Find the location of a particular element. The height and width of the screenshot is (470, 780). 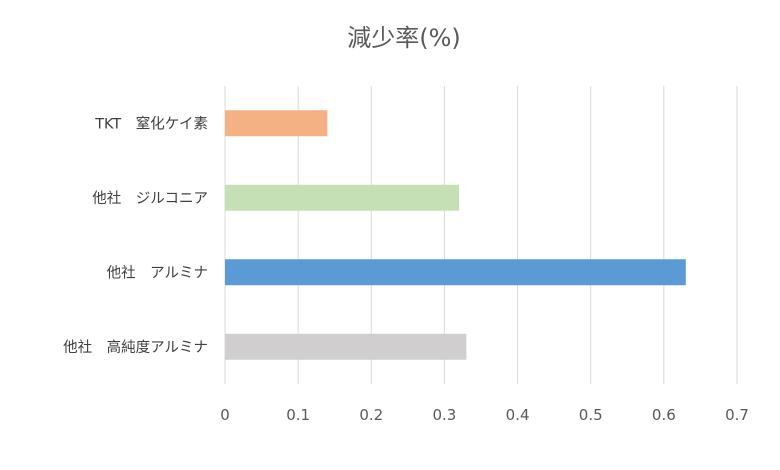

x-tick-label: 0.5 is located at coordinates (591, 415).